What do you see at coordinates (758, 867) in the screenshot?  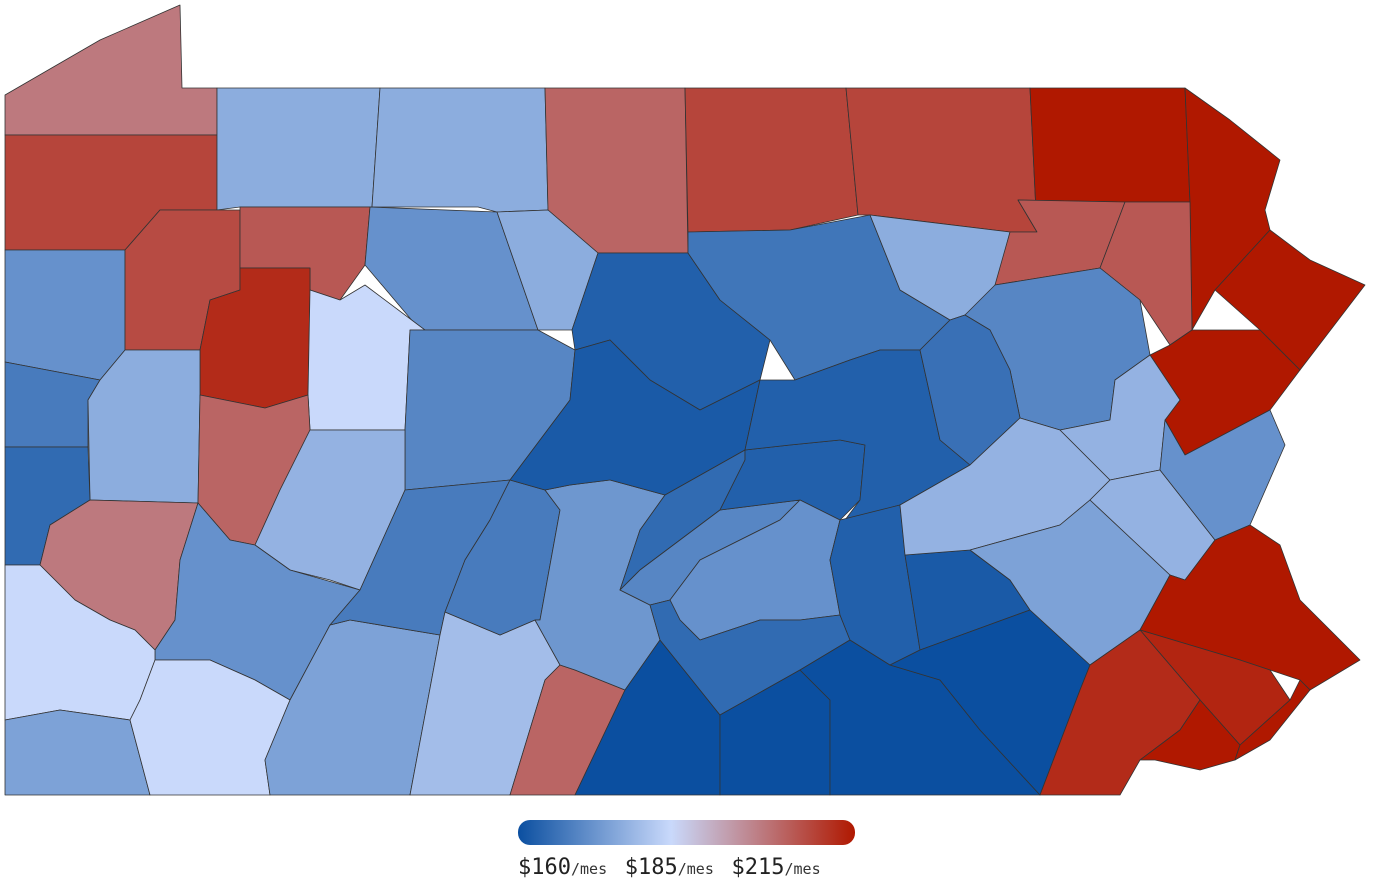 I see `legend-value: $215` at bounding box center [758, 867].